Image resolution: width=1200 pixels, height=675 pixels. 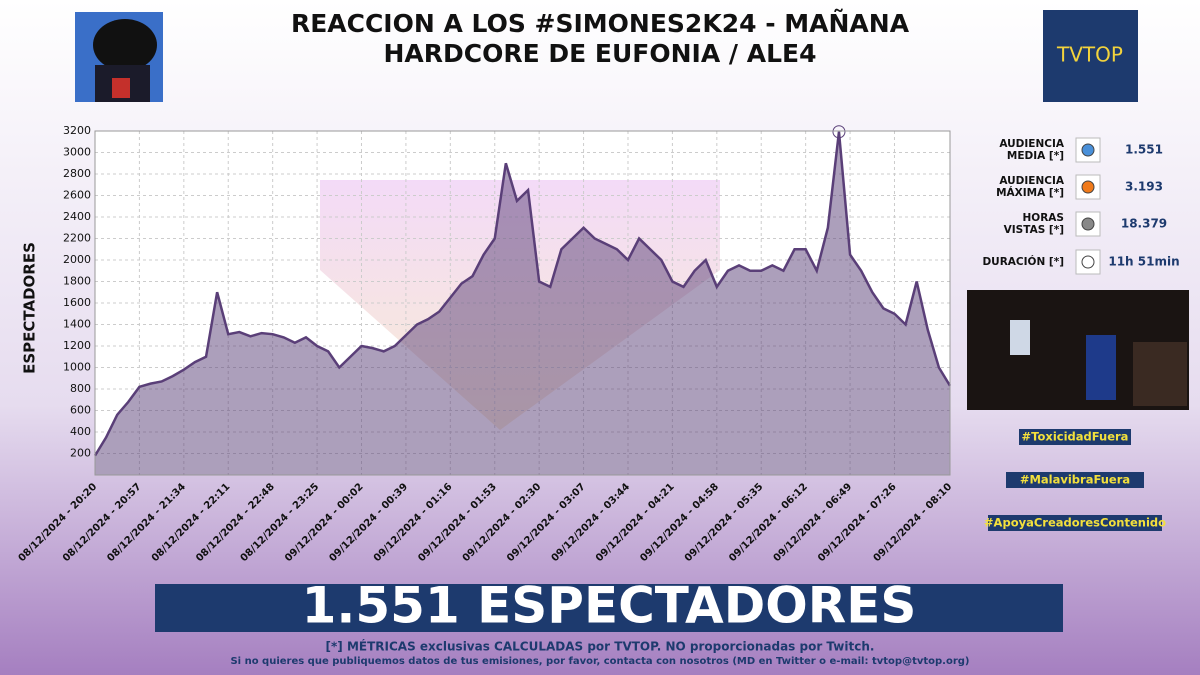 What do you see at coordinates (119, 57) in the screenshot?
I see `avatar` at bounding box center [119, 57].